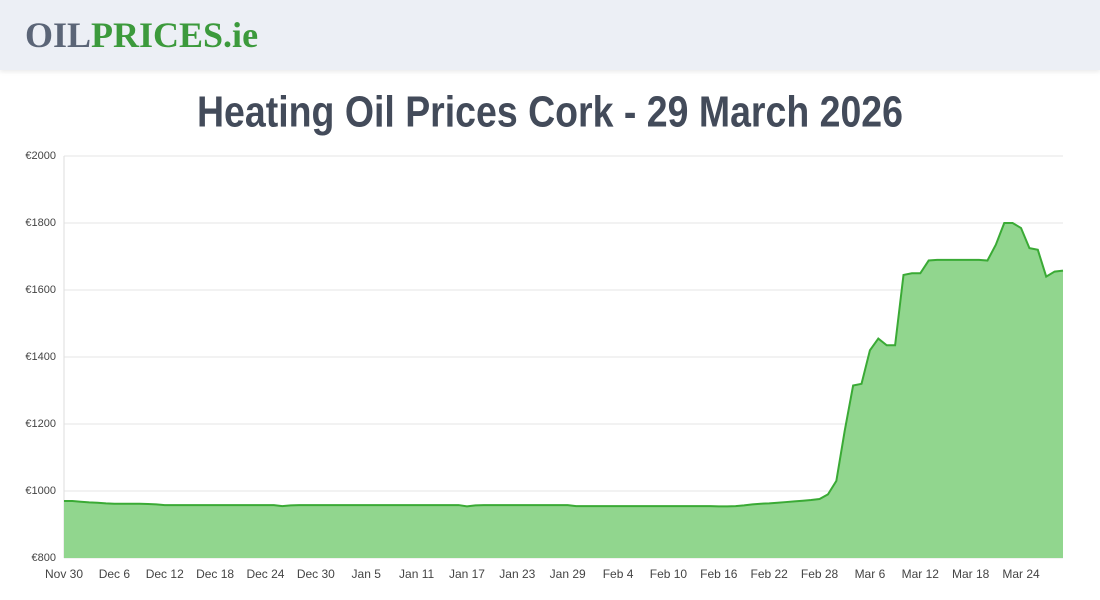 The height and width of the screenshot is (600, 1100). Describe the element at coordinates (115, 574) in the screenshot. I see `x-tick-label: Dec 6` at that location.